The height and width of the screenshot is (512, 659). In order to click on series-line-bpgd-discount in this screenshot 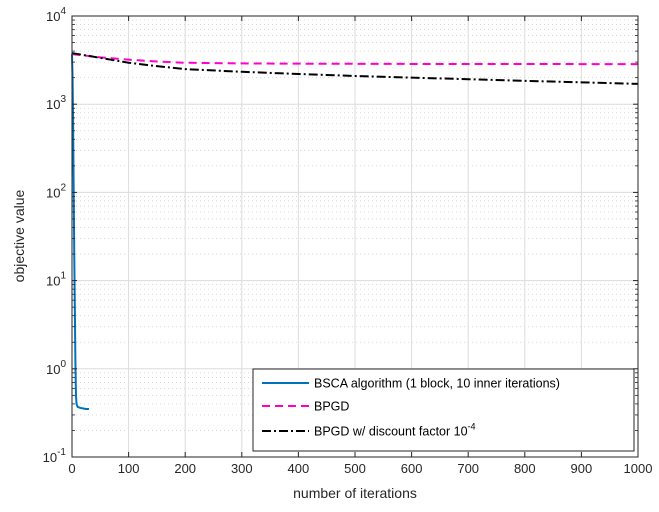, I will do `click(355, 68)`.